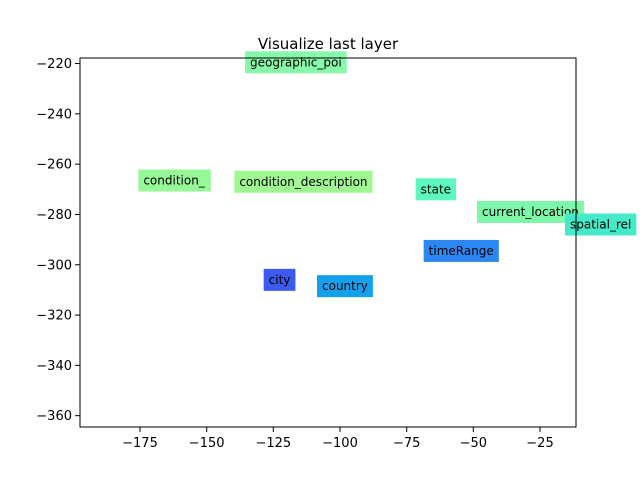 This screenshot has width=640, height=480. I want to click on x-tick-label: −150, so click(207, 443).